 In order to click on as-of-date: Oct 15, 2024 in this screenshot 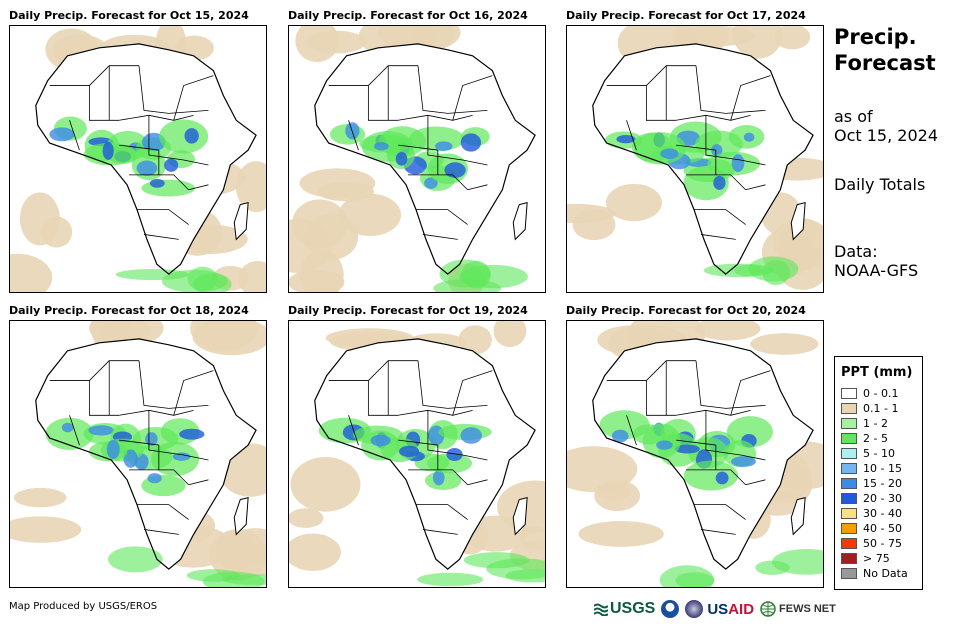, I will do `click(886, 135)`.